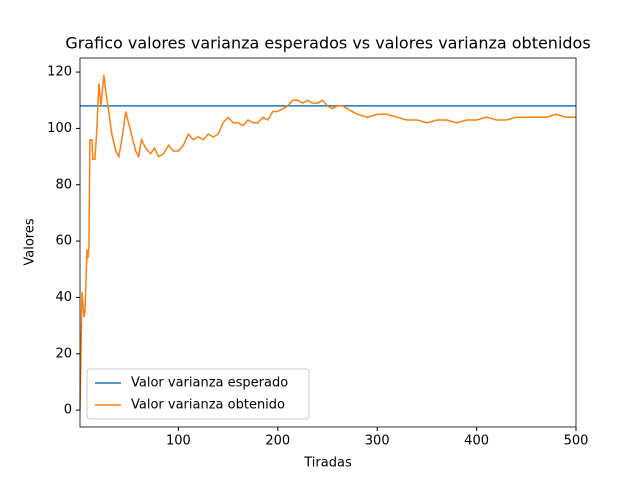 The width and height of the screenshot is (640, 480). I want to click on y-tick-label: 80, so click(63, 184).